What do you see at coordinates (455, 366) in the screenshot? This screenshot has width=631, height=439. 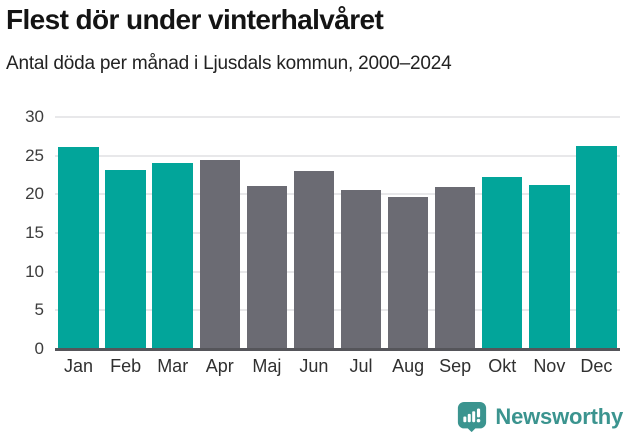 I see `x-tick-label-sep: Sep` at bounding box center [455, 366].